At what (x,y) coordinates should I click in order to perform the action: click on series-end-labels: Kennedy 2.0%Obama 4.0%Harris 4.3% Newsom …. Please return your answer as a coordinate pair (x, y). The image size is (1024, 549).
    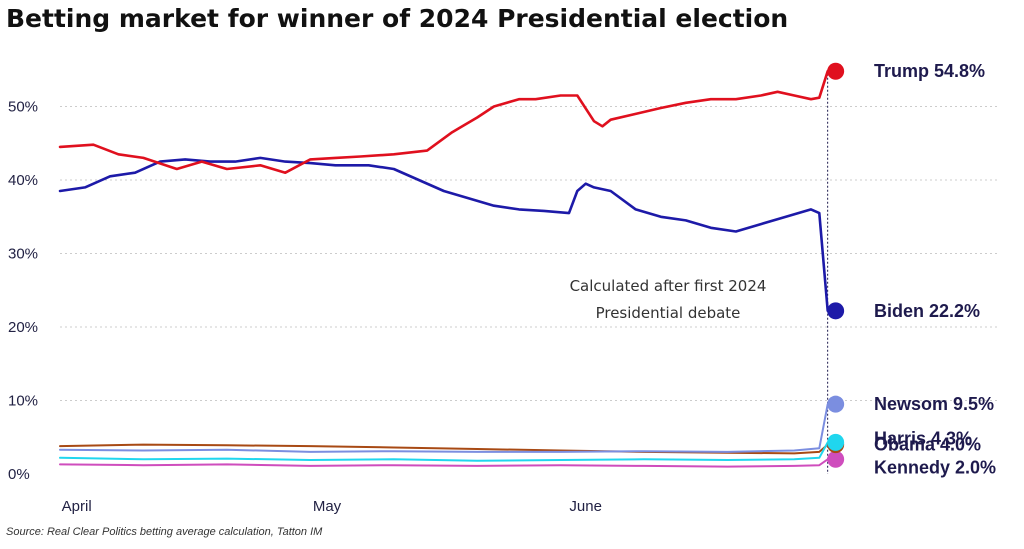
    Looking at the image, I should click on (935, 269).